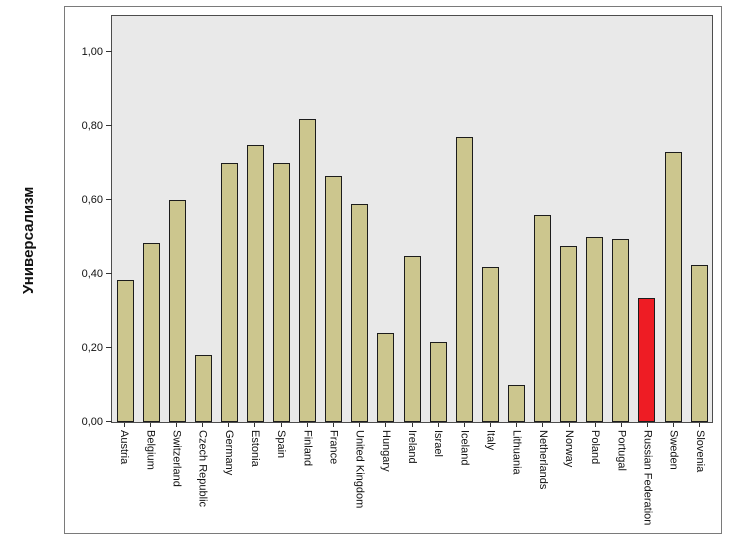  Describe the element at coordinates (176, 458) in the screenshot. I see `x-tick-label-switzerland: Switzerland` at that location.